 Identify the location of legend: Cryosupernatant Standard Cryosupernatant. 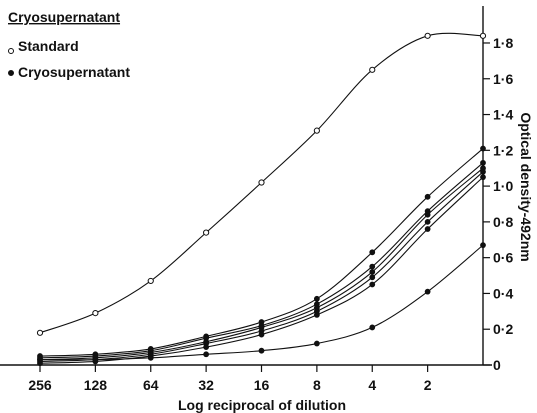
(69, 44).